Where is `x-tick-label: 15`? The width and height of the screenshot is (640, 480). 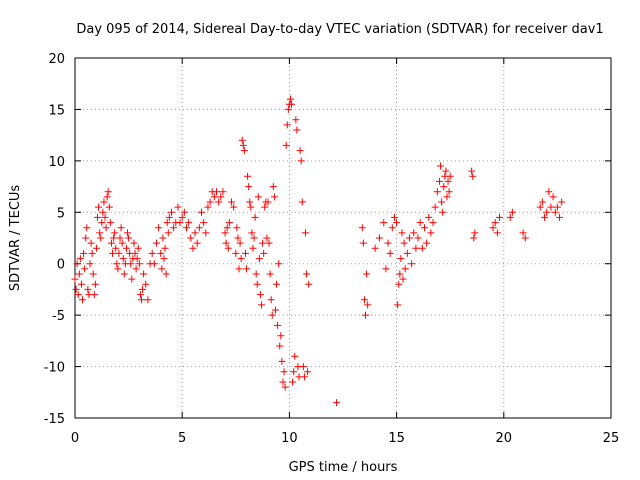 x-tick-label: 15 is located at coordinates (396, 438).